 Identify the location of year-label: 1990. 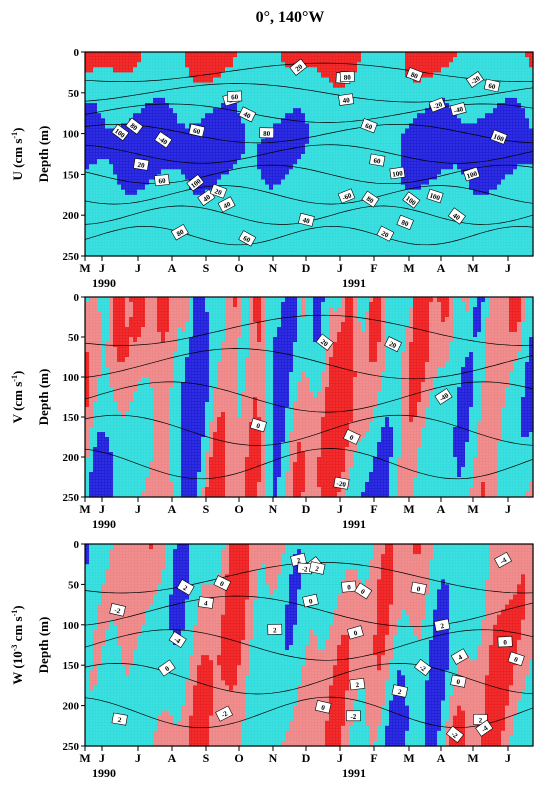
(104, 283).